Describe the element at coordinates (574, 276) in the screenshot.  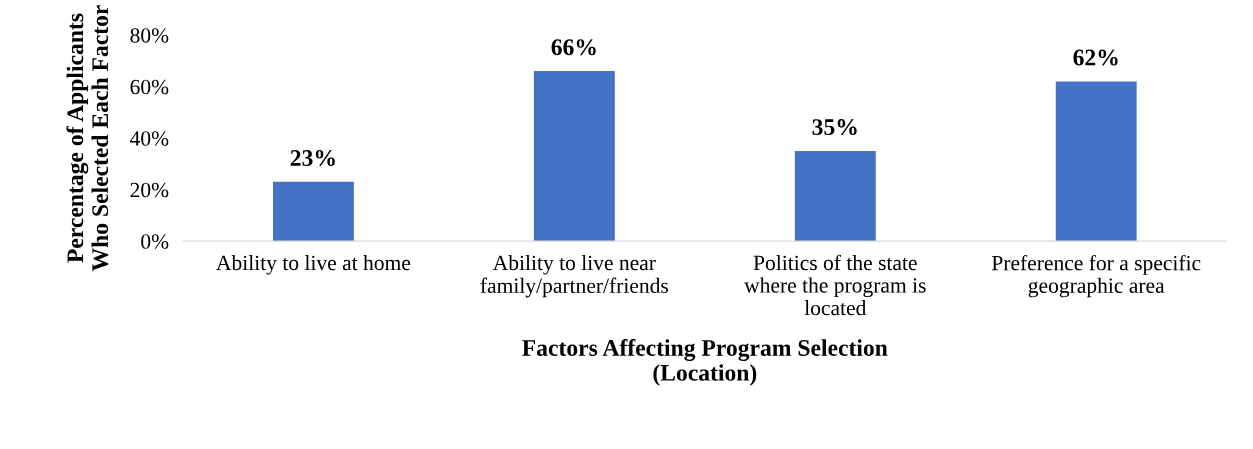
I see `x-tick-label: Ability to live near family/partner/friends` at that location.